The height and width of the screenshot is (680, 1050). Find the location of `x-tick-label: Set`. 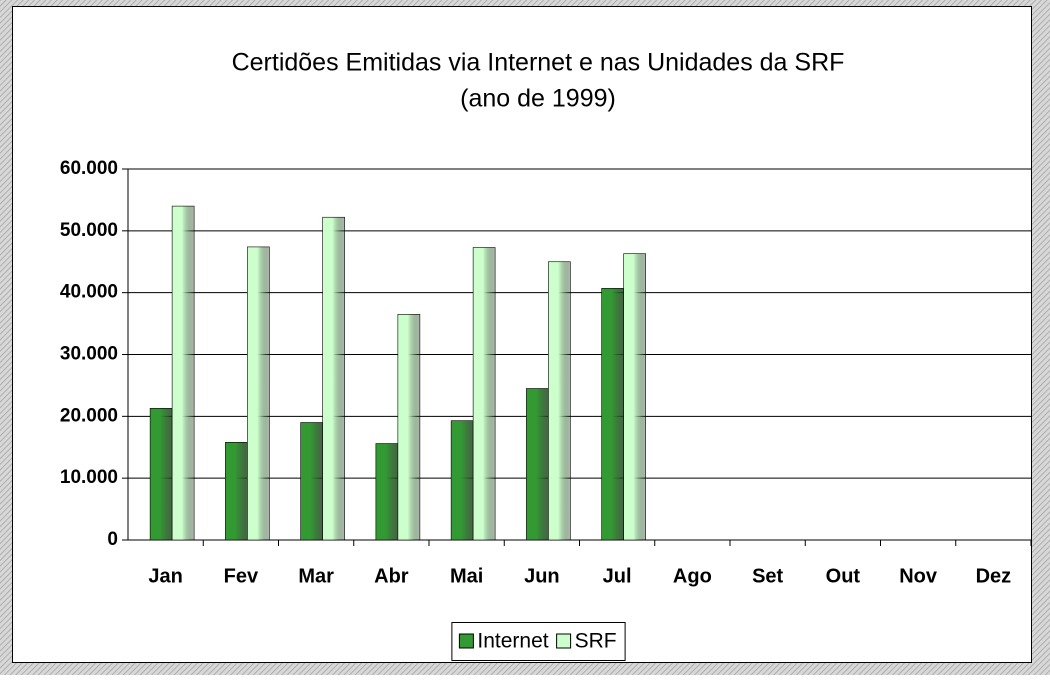

x-tick-label: Set is located at coordinates (767, 576).